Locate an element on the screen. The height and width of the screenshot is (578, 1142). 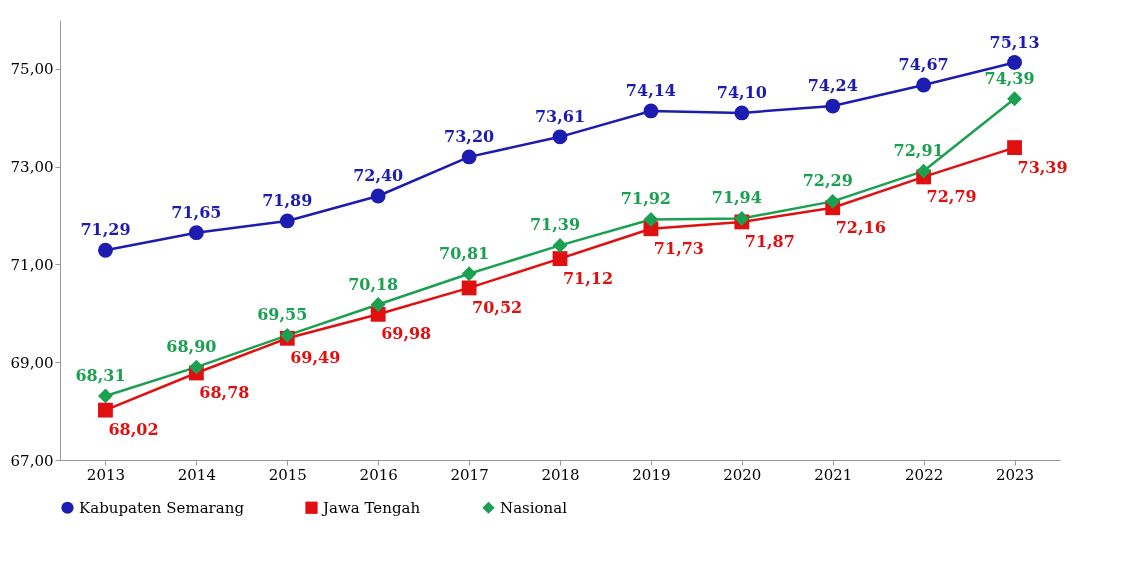
data-label: 69,49 is located at coordinates (315, 358).